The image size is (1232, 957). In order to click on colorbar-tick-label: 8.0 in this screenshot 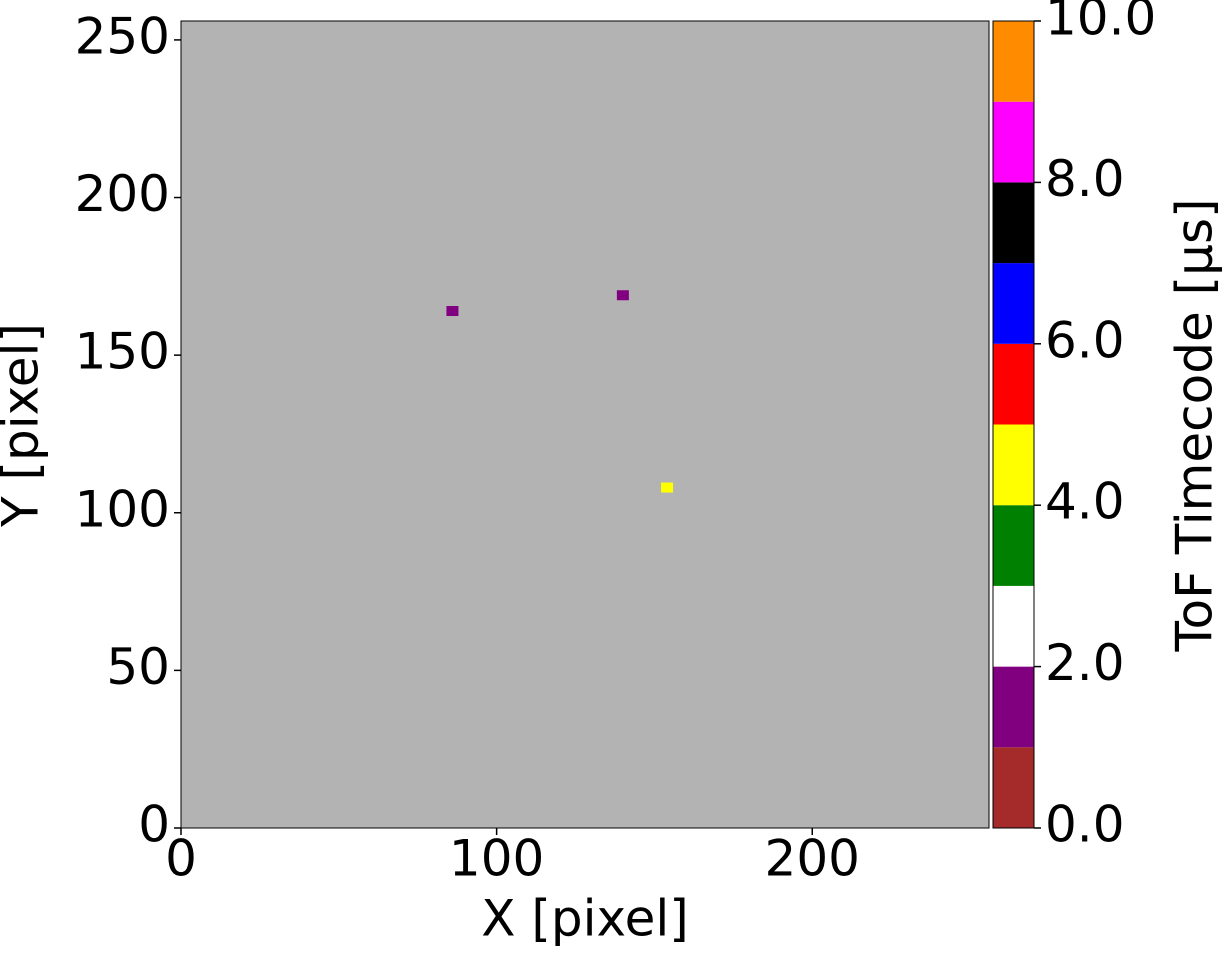, I will do `click(1085, 179)`.